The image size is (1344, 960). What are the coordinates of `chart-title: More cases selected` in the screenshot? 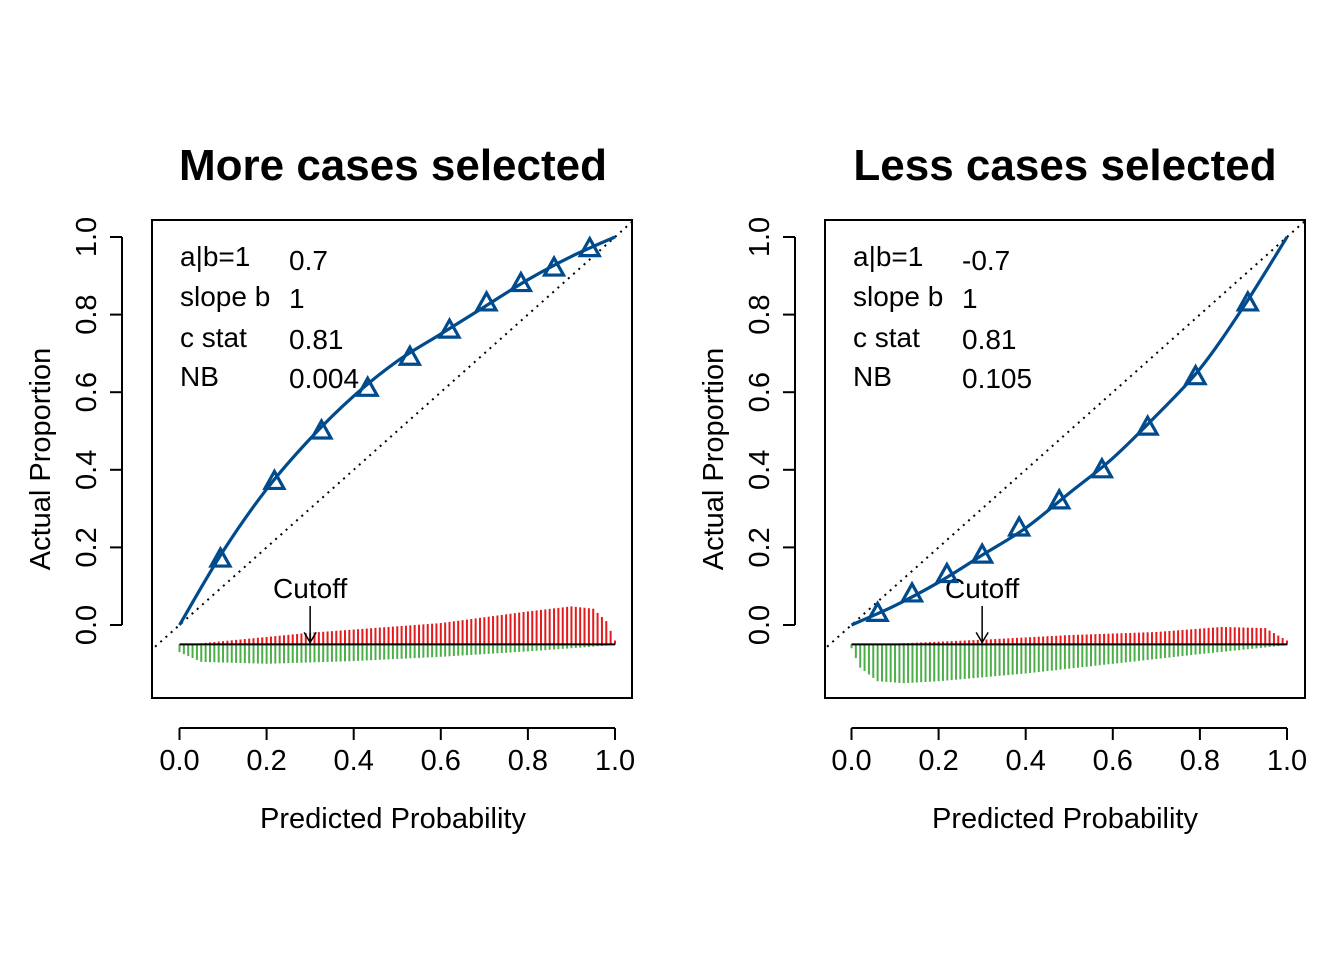 It's located at (393, 165).